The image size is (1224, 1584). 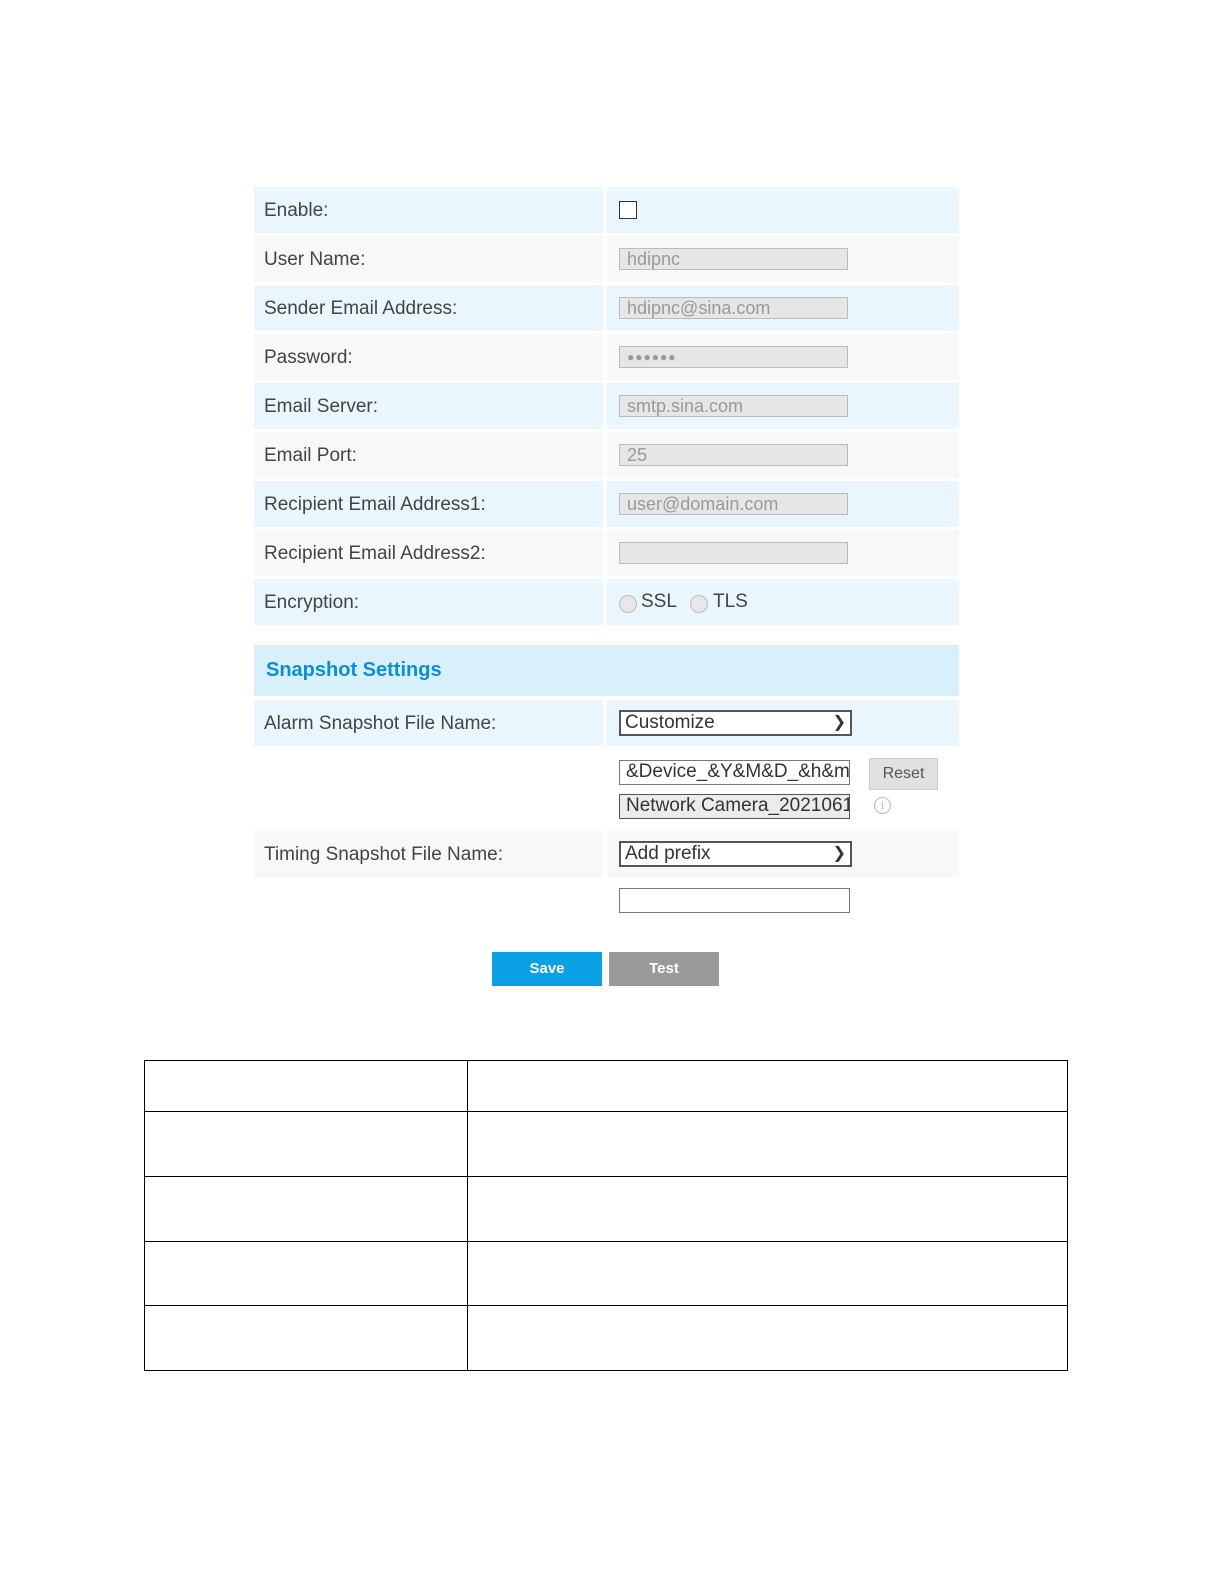 What do you see at coordinates (606, 259) in the screenshot?
I see `user-name-row: User Name: hdipnc` at bounding box center [606, 259].